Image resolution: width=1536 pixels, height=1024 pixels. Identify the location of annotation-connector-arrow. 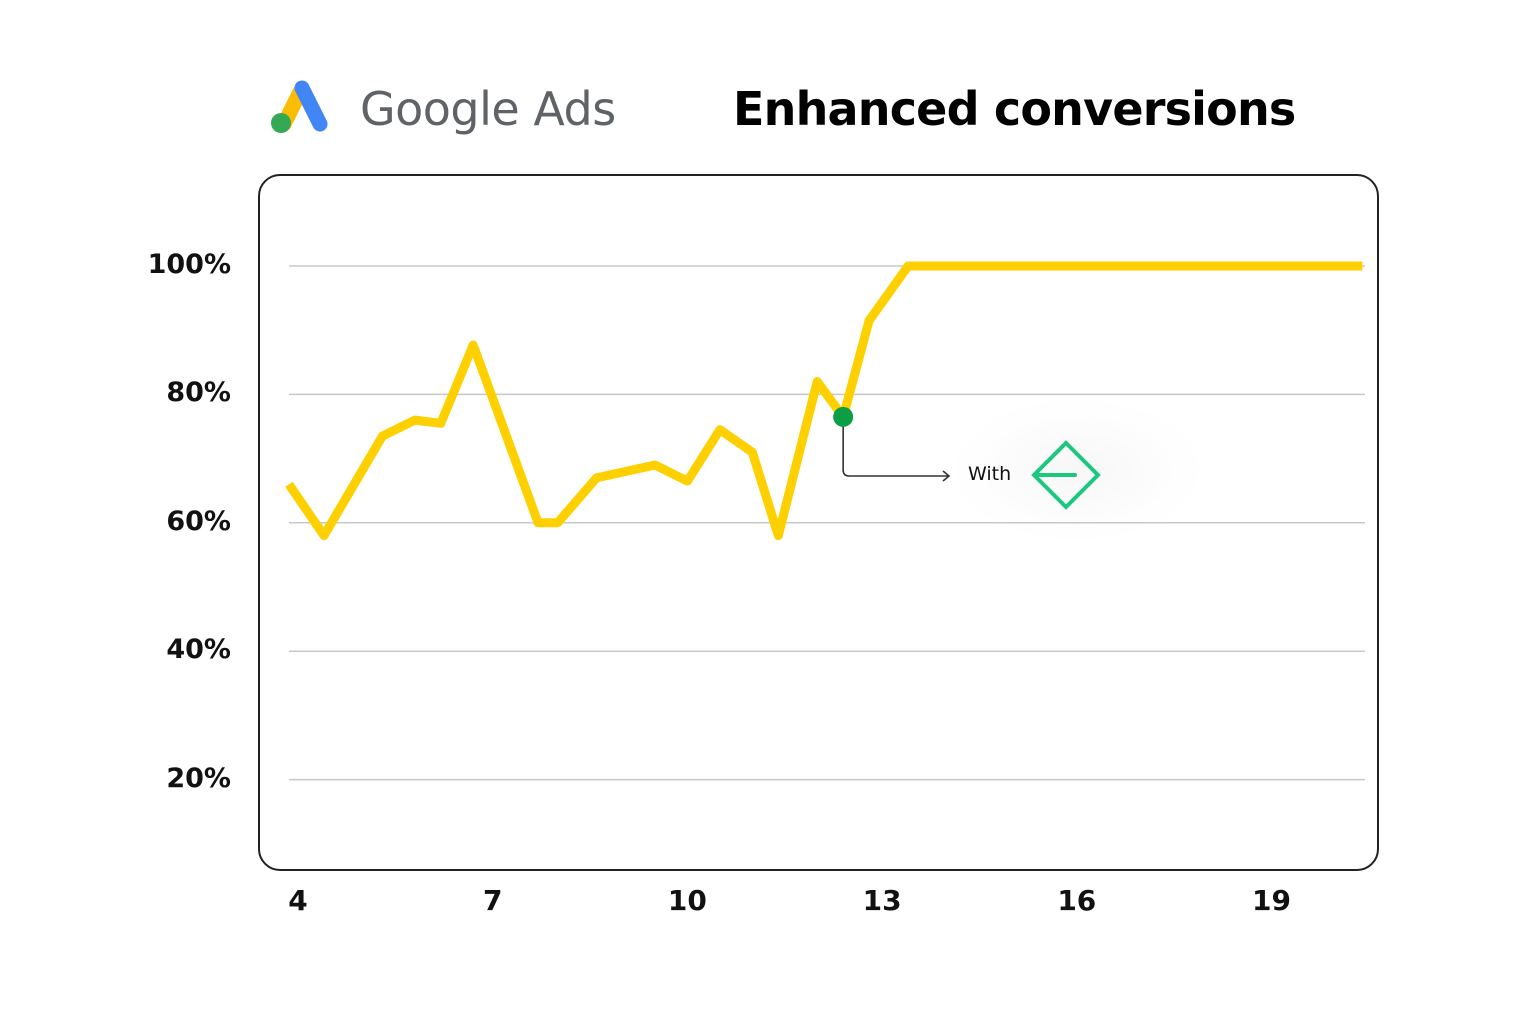
(896, 449).